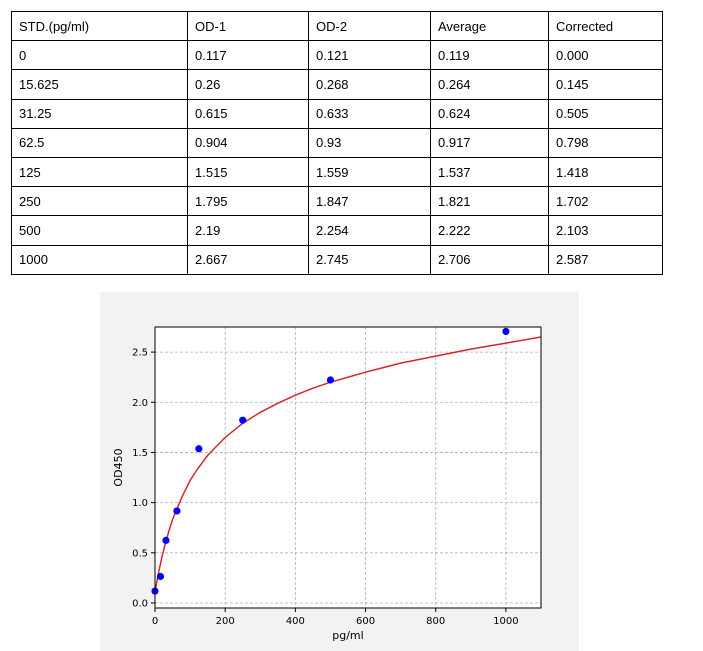  I want to click on table-header-cell: Corrected, so click(605, 26).